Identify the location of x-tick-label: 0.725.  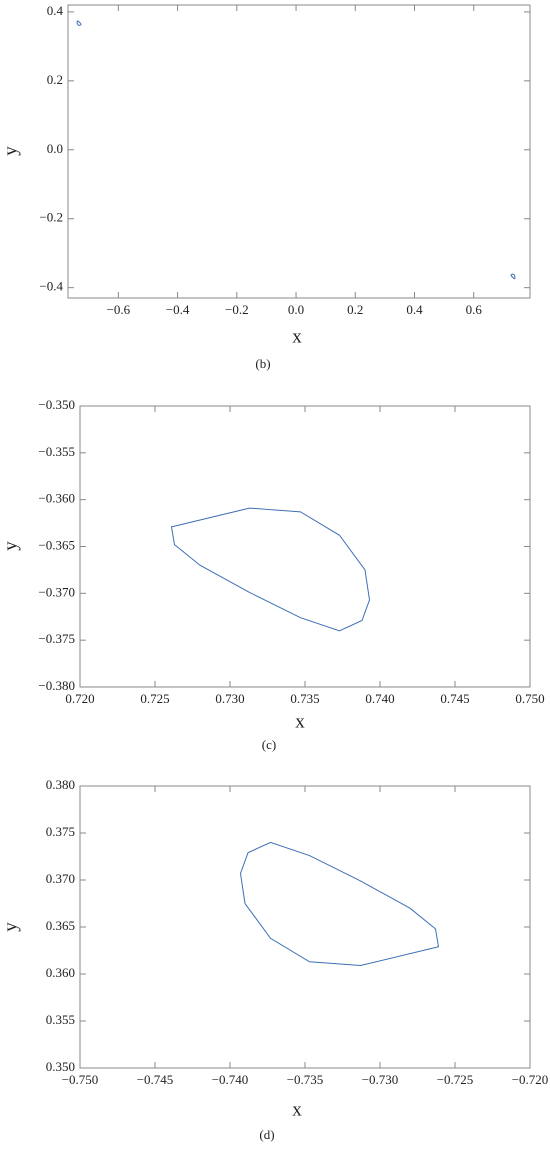
(154, 698).